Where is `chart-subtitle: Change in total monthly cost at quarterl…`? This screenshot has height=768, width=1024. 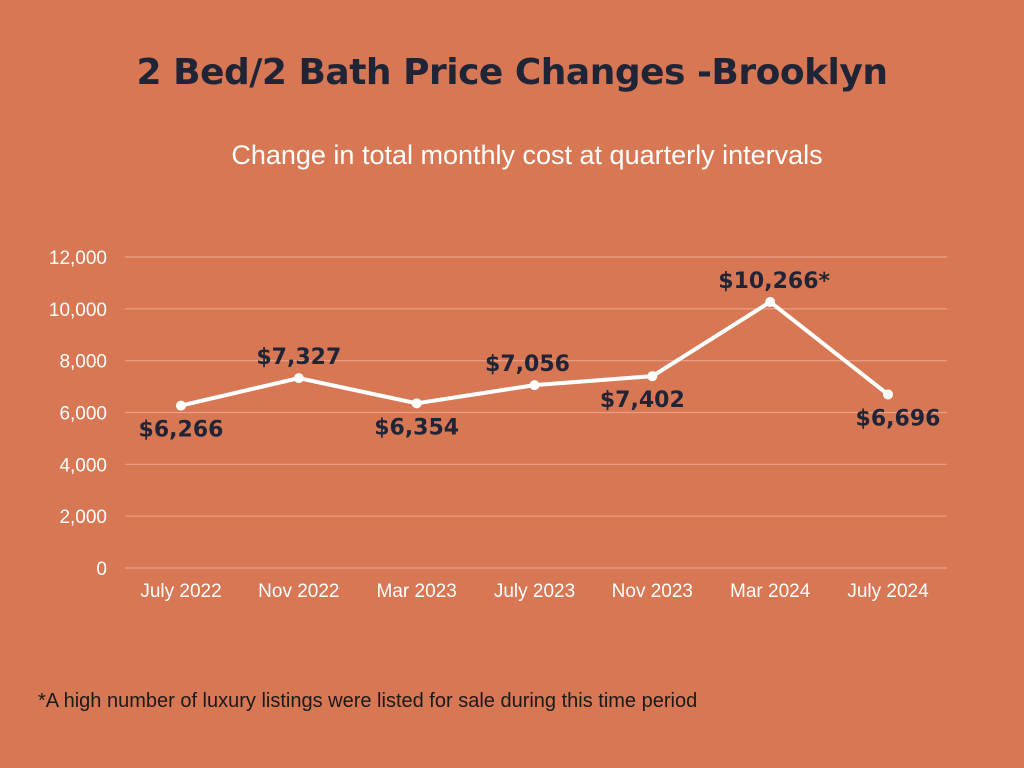
chart-subtitle: Change in total monthly cost at quarterl… is located at coordinates (527, 155).